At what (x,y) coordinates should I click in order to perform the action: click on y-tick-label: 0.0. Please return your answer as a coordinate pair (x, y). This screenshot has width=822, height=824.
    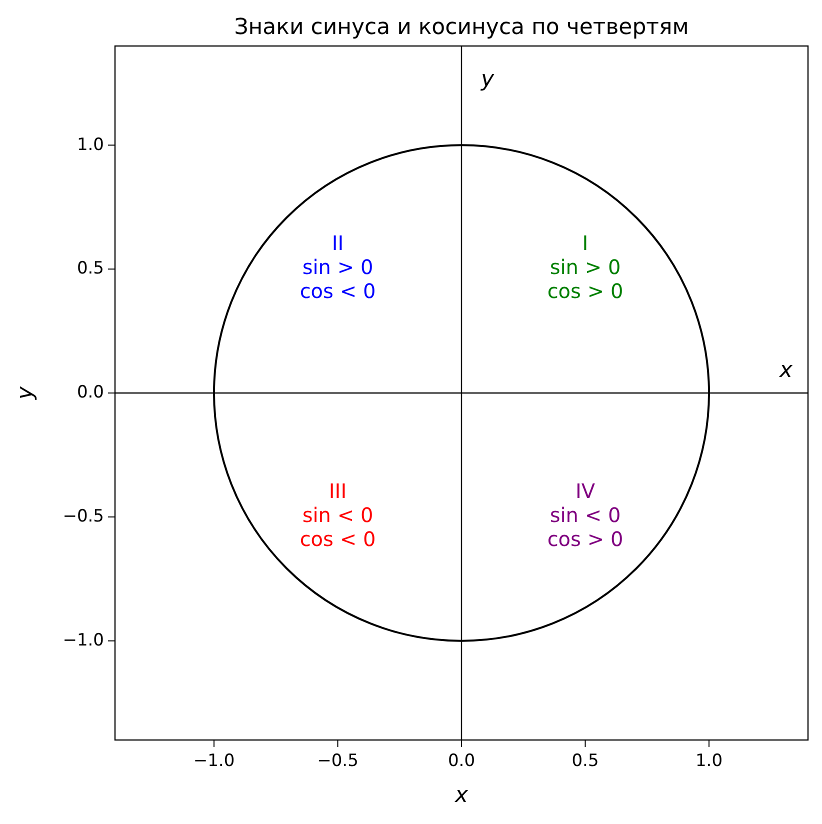
    Looking at the image, I should click on (90, 392).